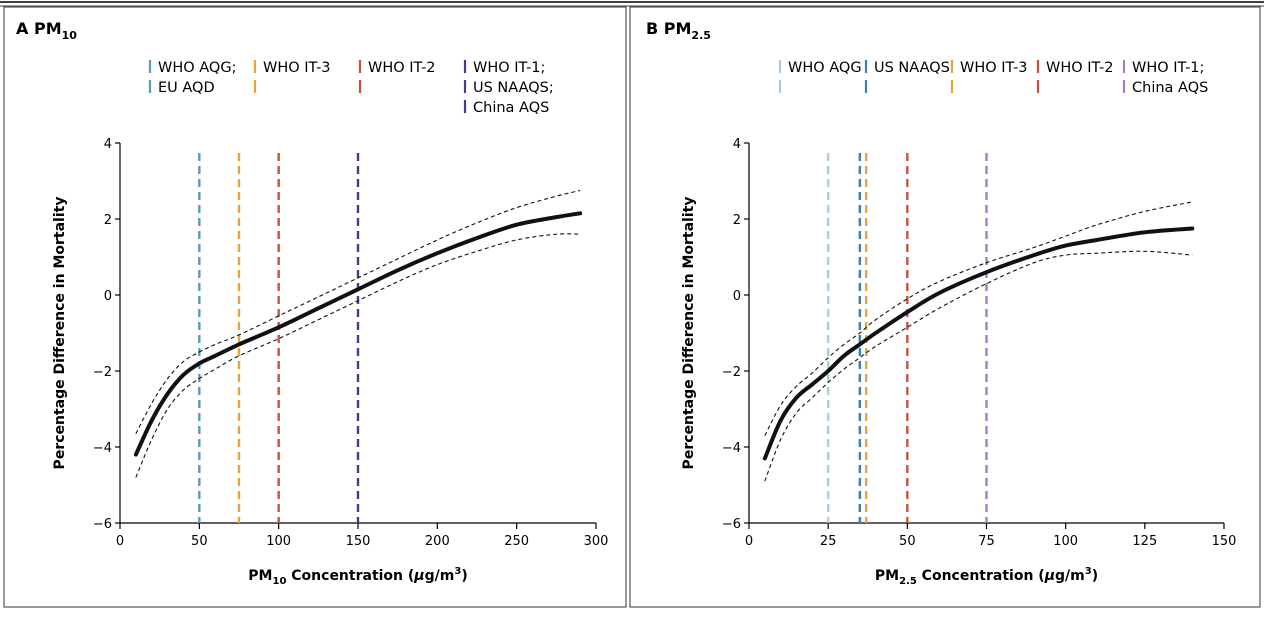 This screenshot has width=1264, height=618. I want to click on panel-b-x-tick-label: 50, so click(907, 541).